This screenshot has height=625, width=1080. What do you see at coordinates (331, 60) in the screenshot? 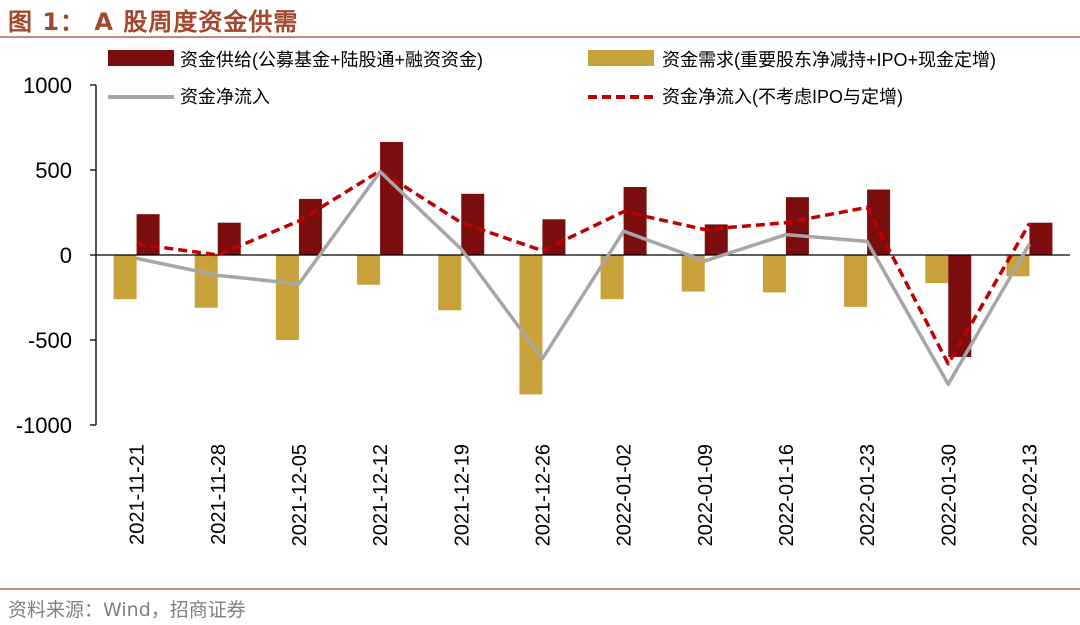
I see `legend-label-supply: 资金供给(公募基金+陆股通+融资资金)` at bounding box center [331, 60].